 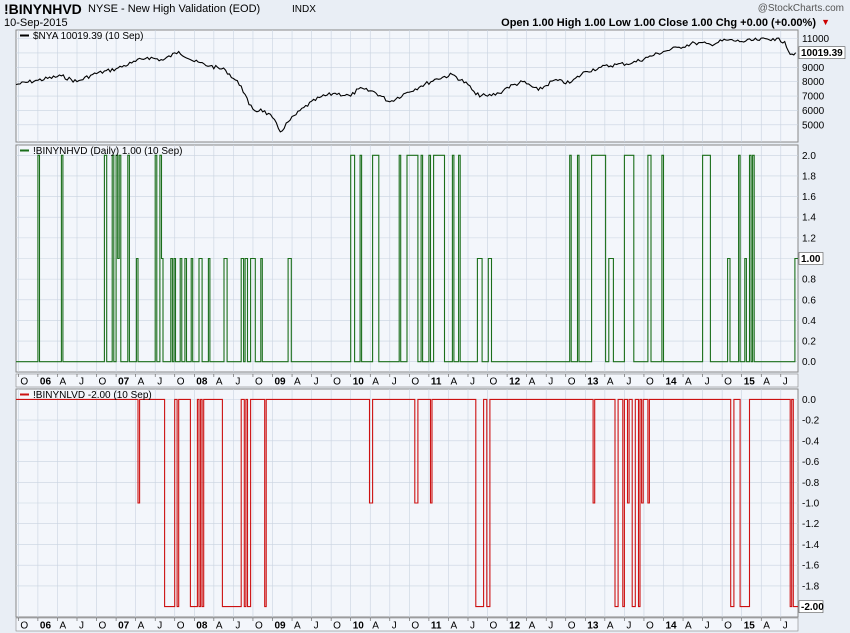 What do you see at coordinates (750, 626) in the screenshot?
I see `lower-x-label-37: 15` at bounding box center [750, 626].